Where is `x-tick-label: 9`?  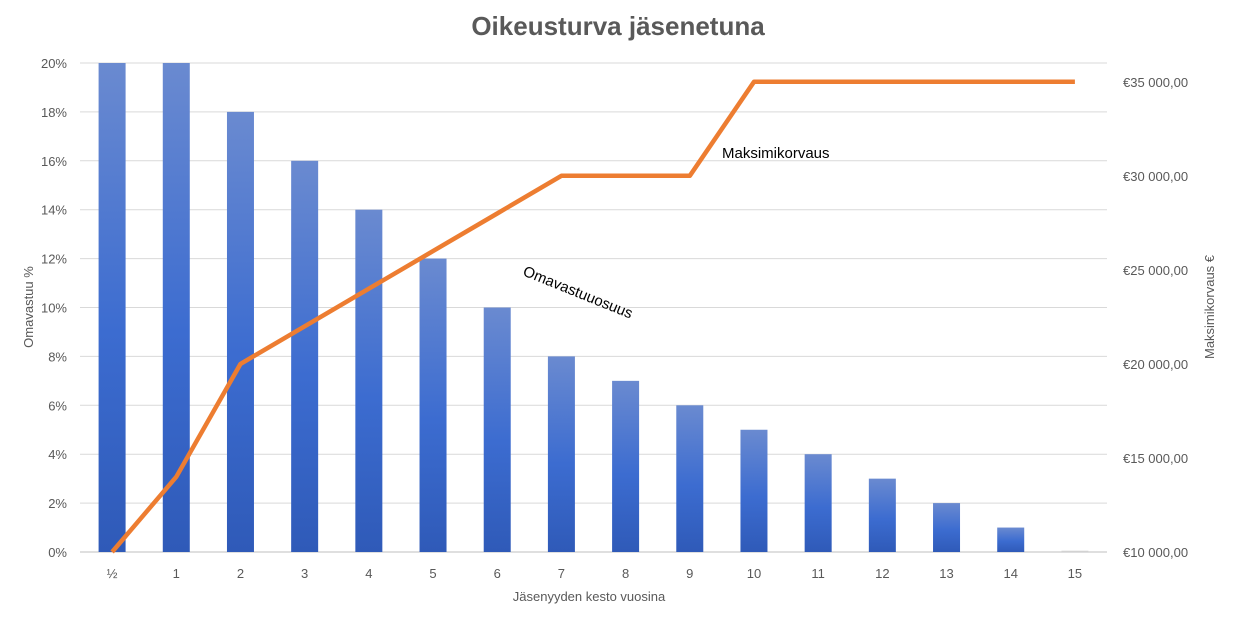
x-tick-label: 9 is located at coordinates (689, 573).